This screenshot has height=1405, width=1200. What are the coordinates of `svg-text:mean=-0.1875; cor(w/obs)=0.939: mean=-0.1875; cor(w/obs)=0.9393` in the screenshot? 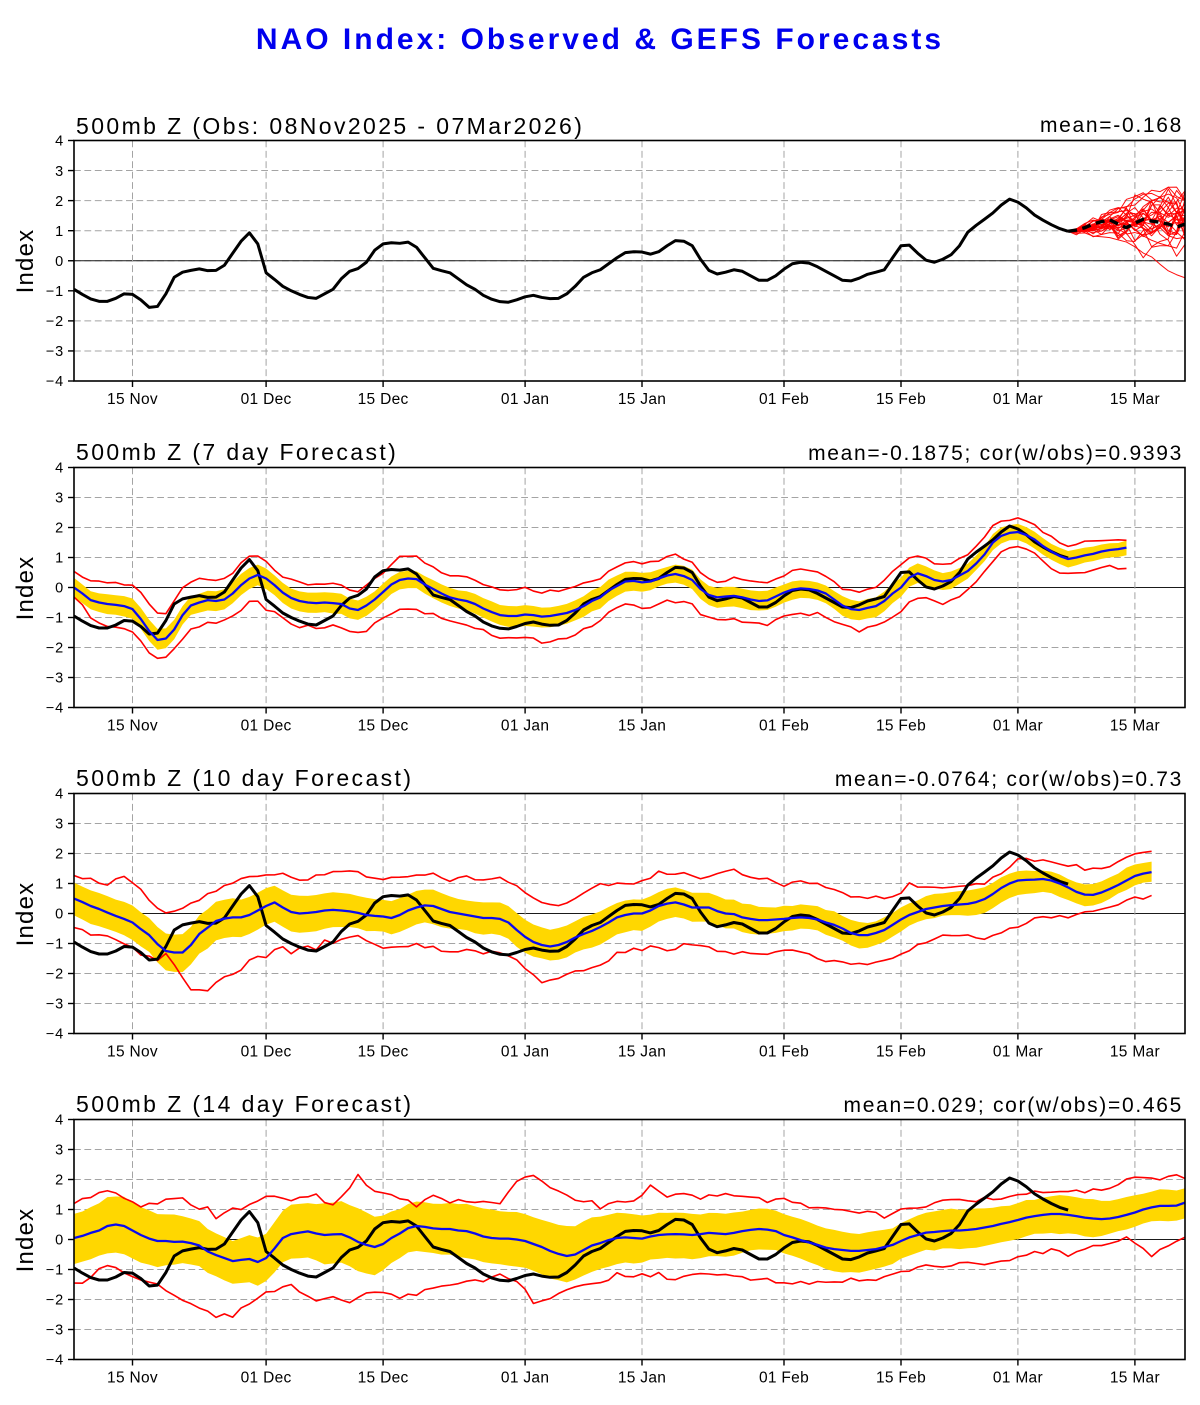 It's located at (995, 453).